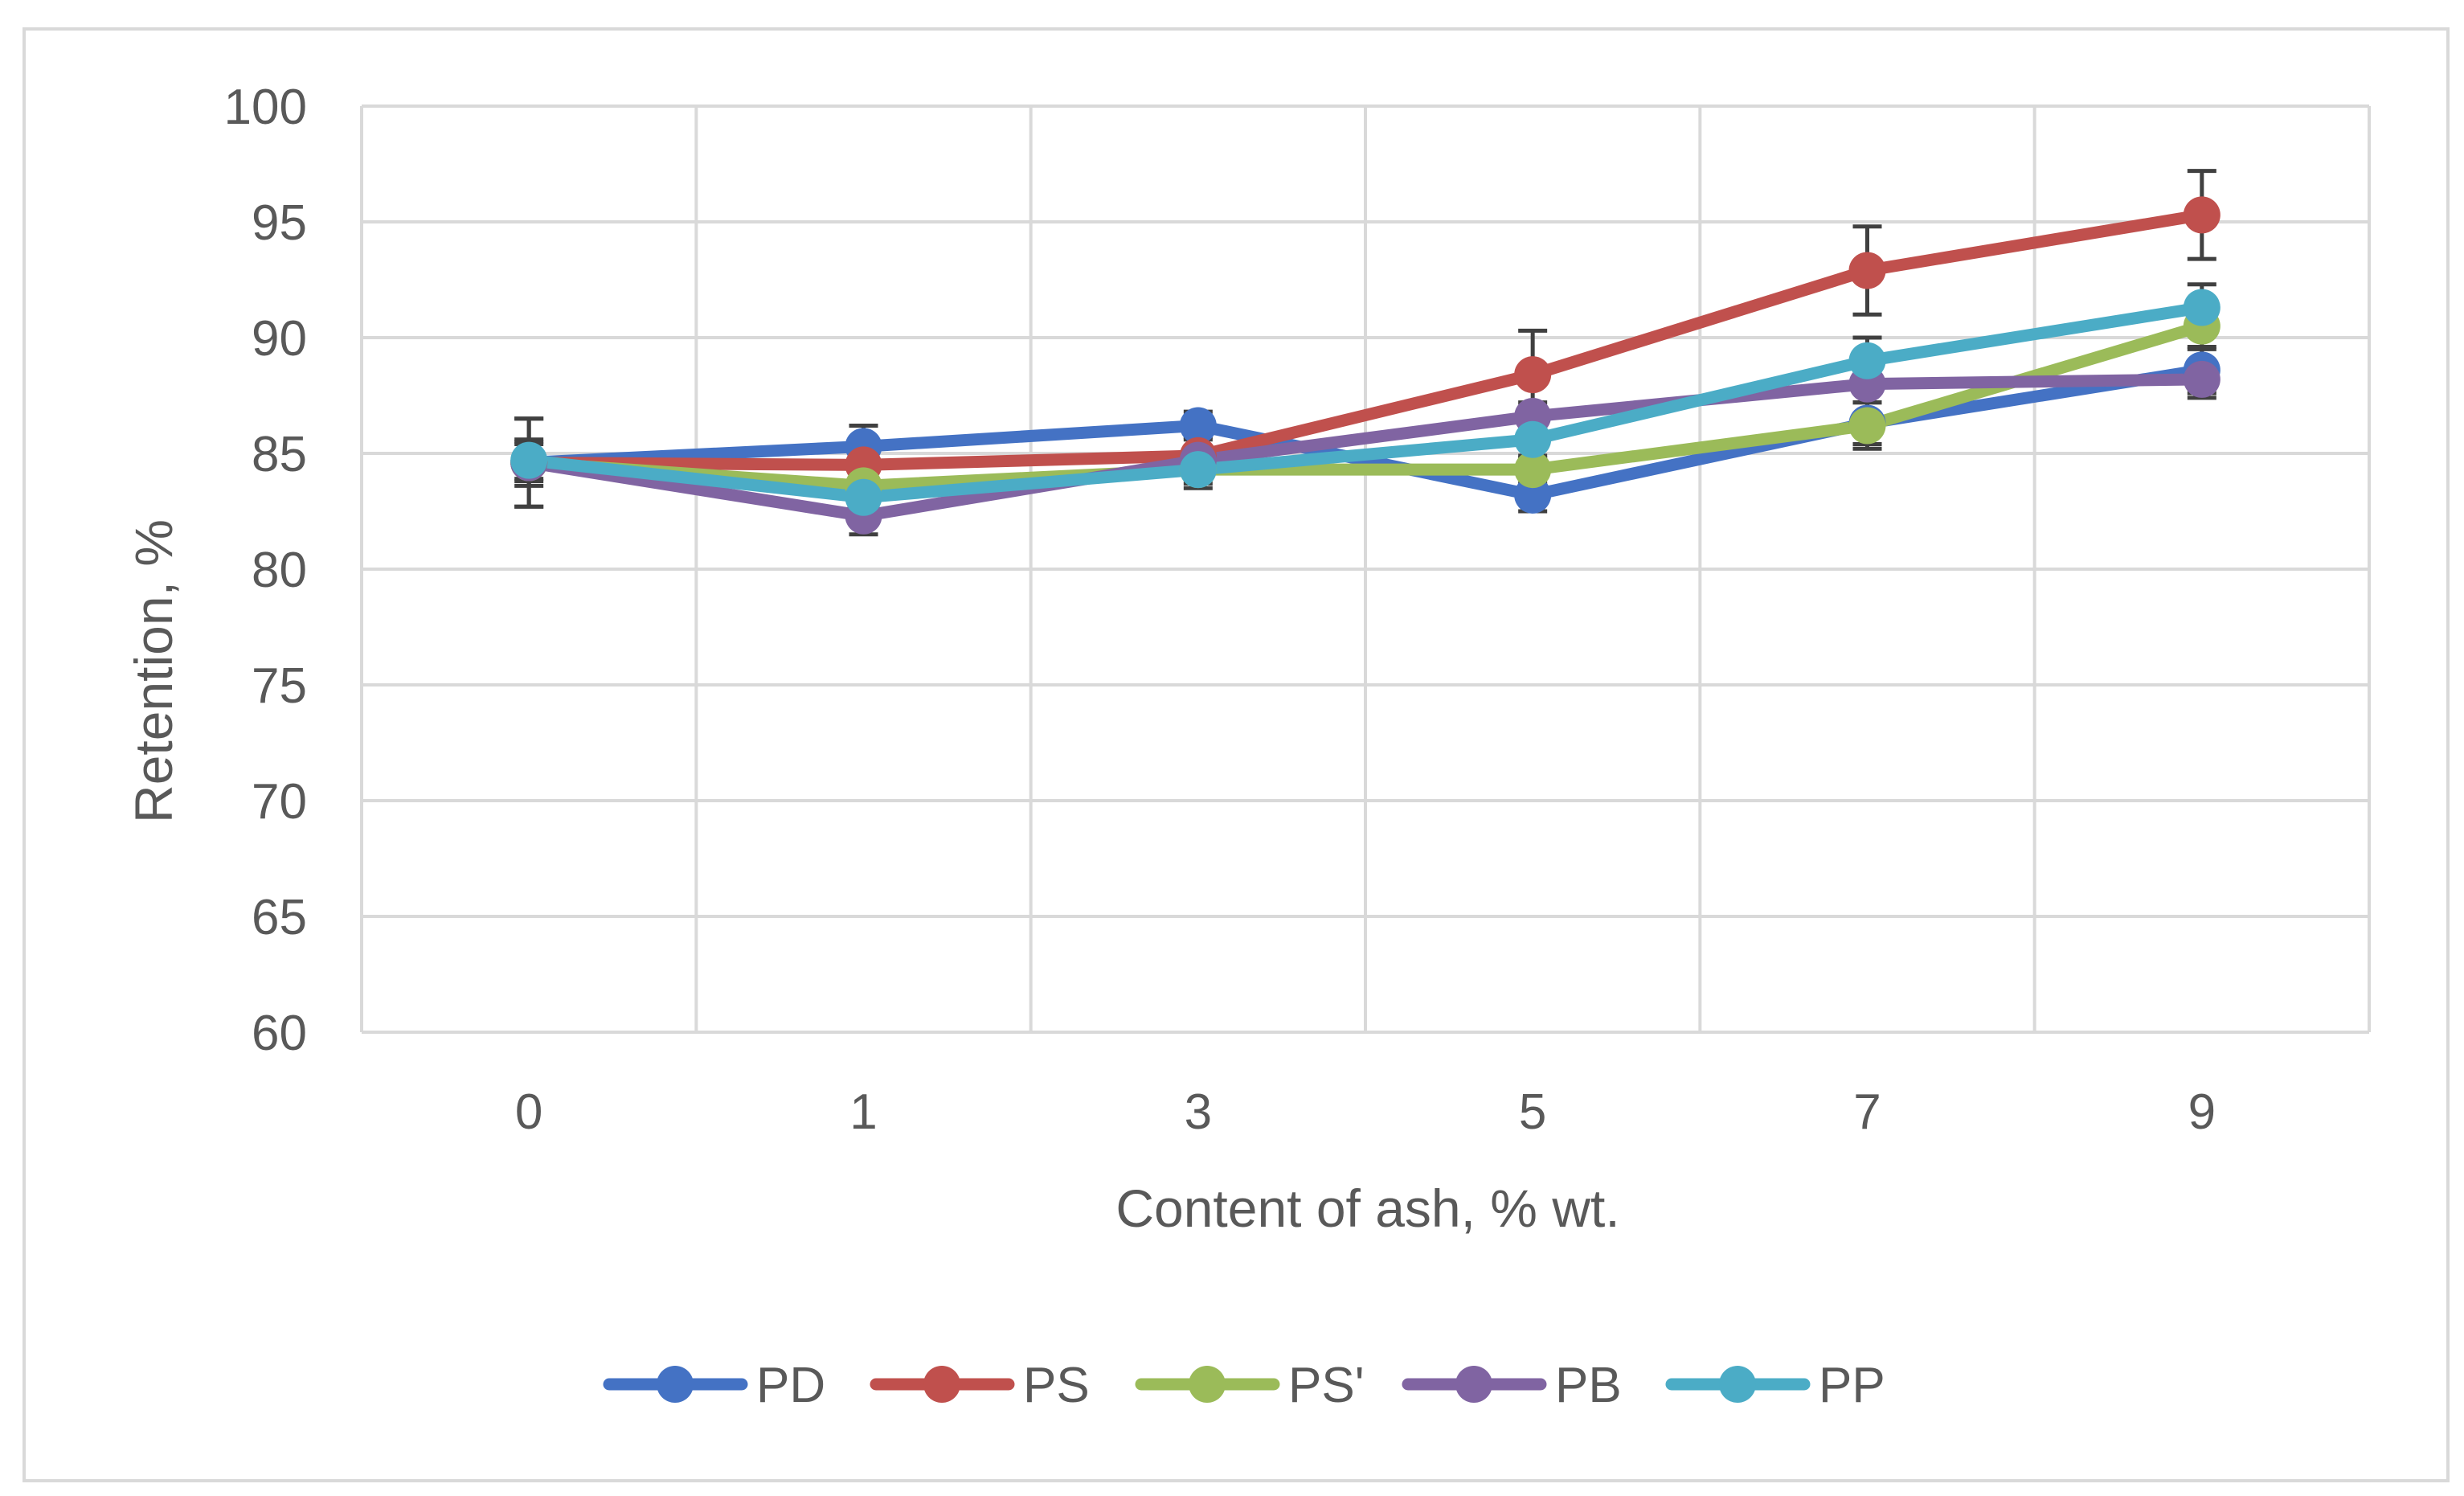  Describe the element at coordinates (279, 802) in the screenshot. I see `y-tick-label: 70` at that location.